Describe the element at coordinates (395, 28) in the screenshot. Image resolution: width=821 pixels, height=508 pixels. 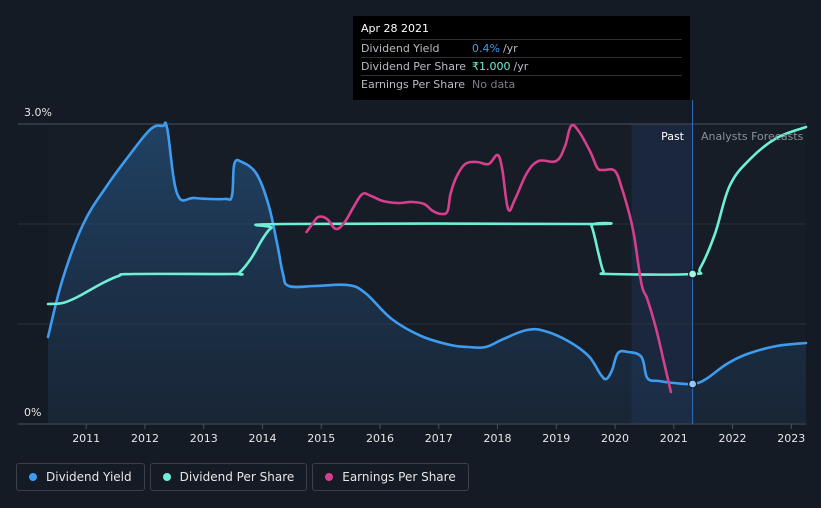
I see `tooltip-date: Apr 28 2021` at that location.